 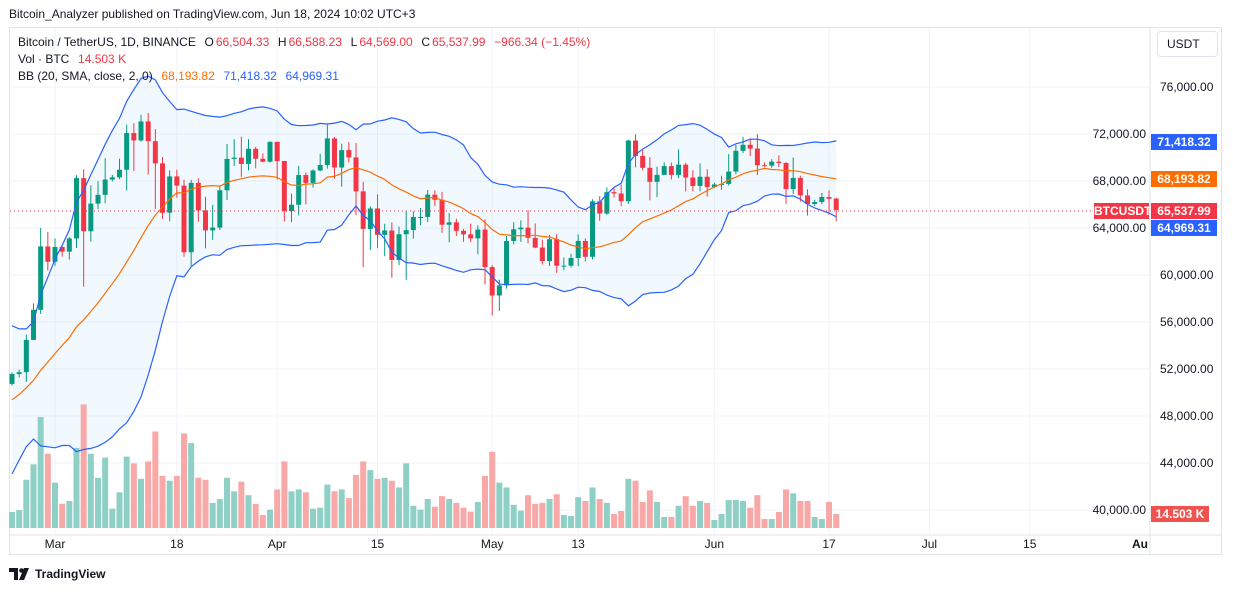 What do you see at coordinates (107, 42) in the screenshot?
I see `legend-symbol: Bitcoin / TetherUS, 1D, BINANCE` at bounding box center [107, 42].